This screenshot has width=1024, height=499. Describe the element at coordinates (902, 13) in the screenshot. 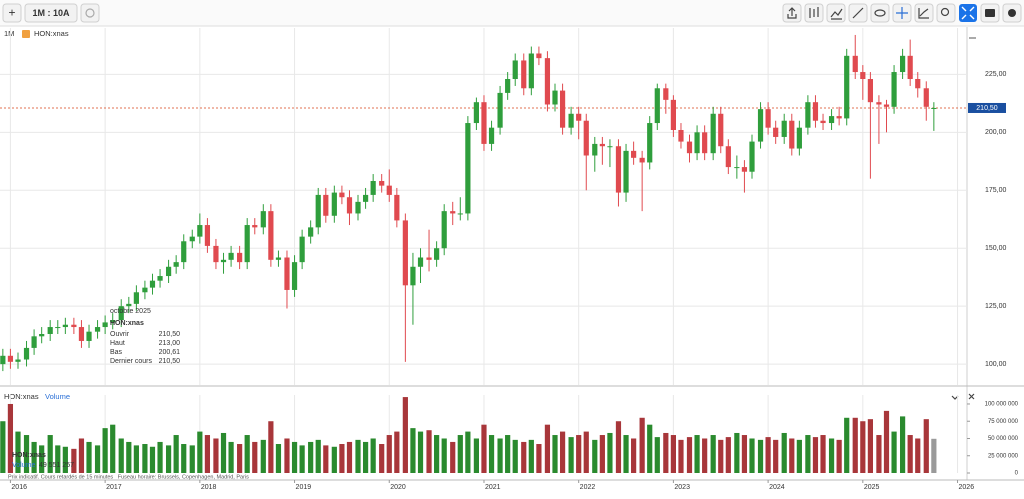

I see `tool-icons` at that location.